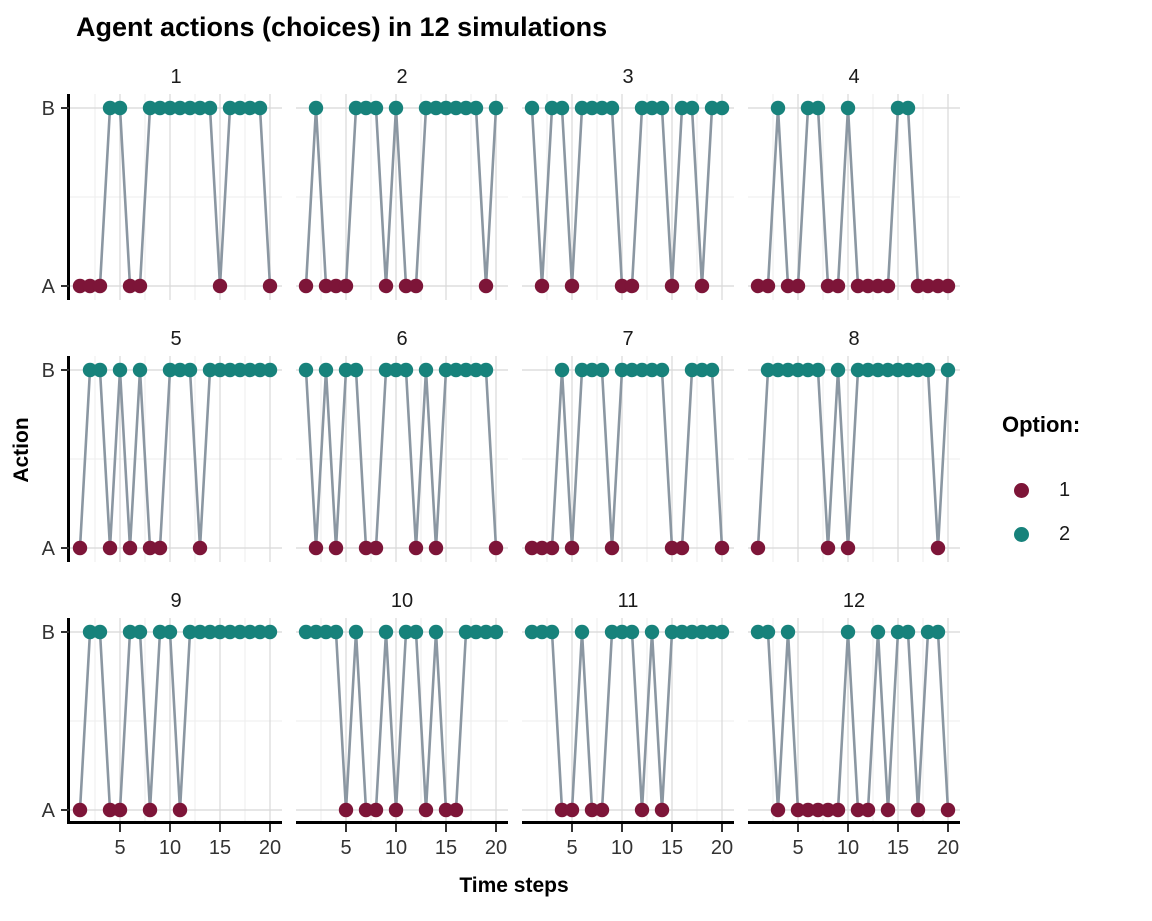 This screenshot has width=1152, height=921. I want to click on facet-label: 5, so click(176, 339).